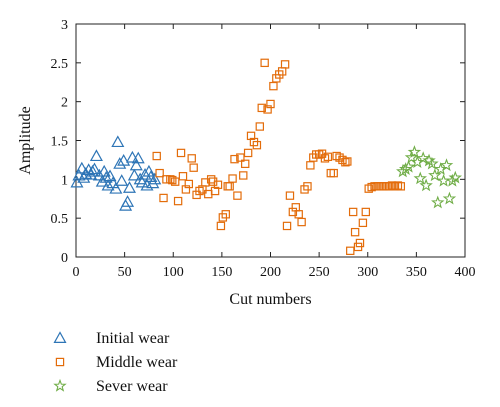  What do you see at coordinates (115, 362) in the screenshot?
I see `legend: Initial wear Middle wear Sever wear` at bounding box center [115, 362].